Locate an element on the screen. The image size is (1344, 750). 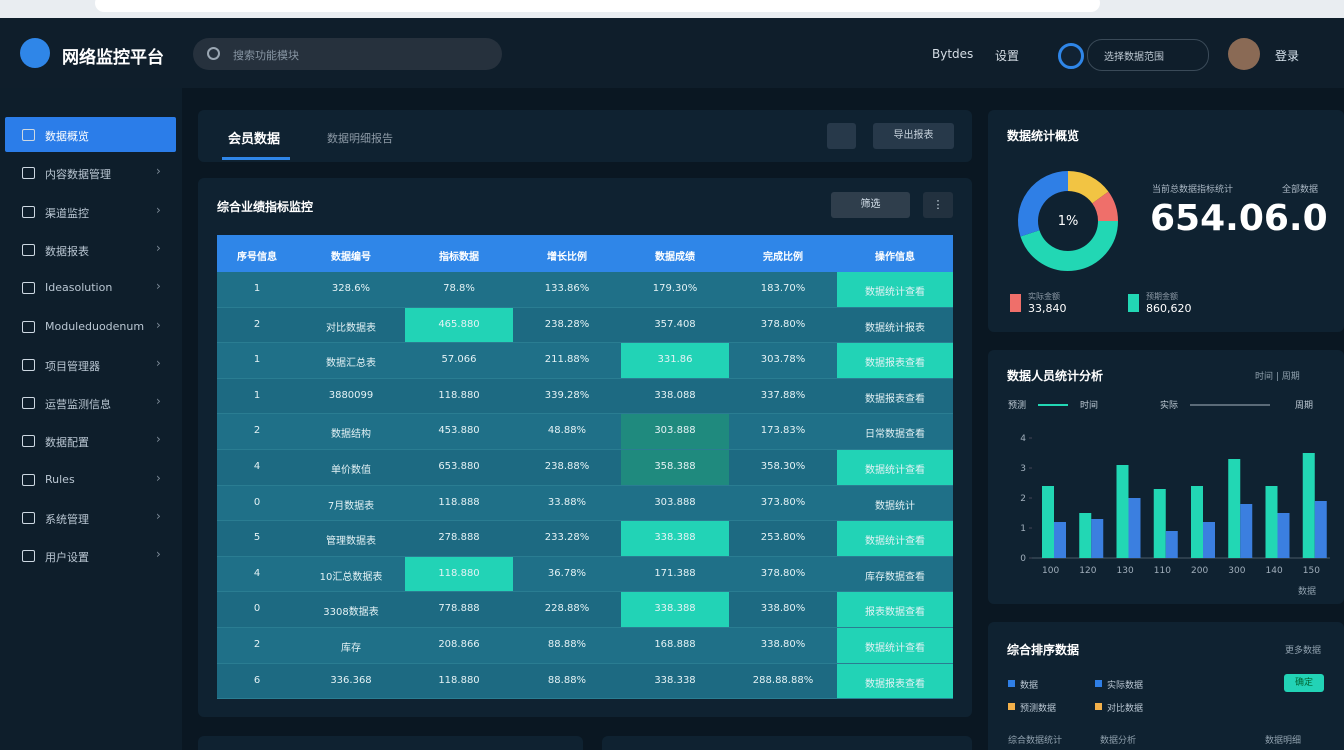
y-tick-label: 1 is located at coordinates (1023, 529).